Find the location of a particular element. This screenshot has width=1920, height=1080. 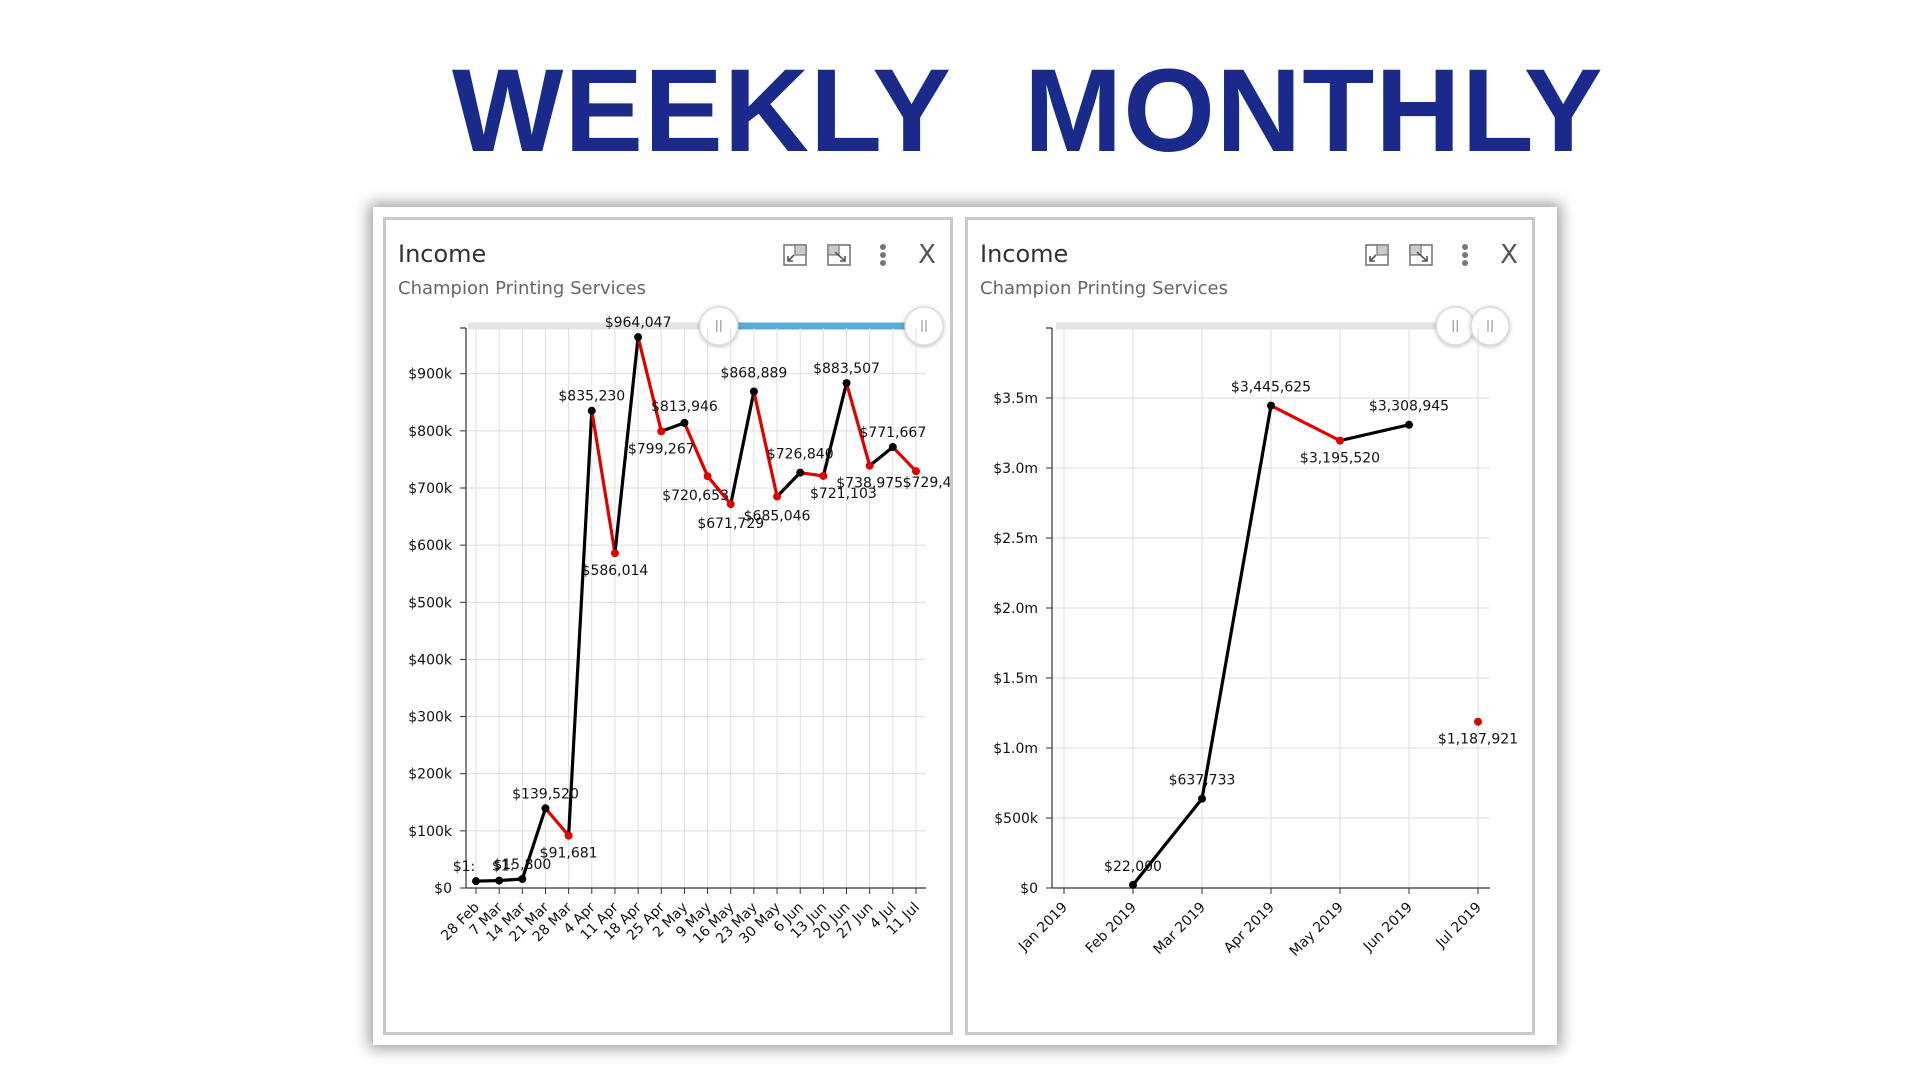

data-label: $586,014 is located at coordinates (615, 571).